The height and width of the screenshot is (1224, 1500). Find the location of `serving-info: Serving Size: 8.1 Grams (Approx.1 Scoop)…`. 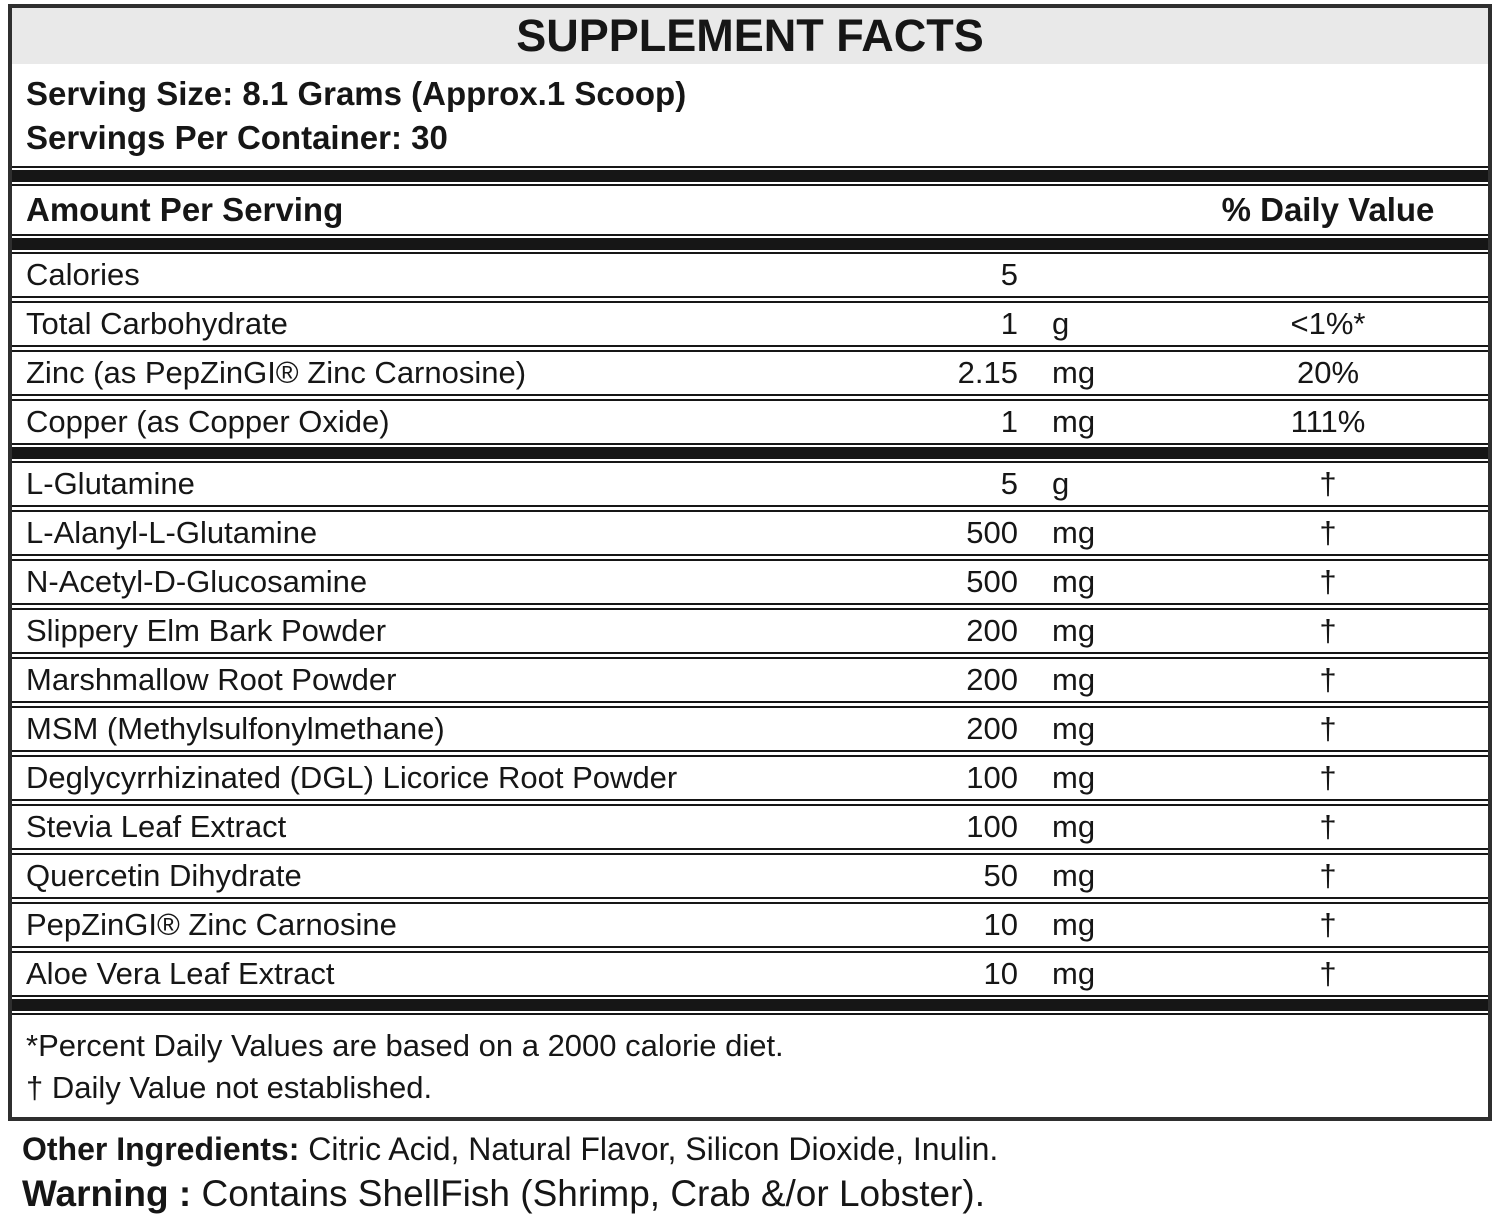

serving-info: Serving Size: 8.1 Grams (Approx.1 Scoop)… is located at coordinates (750, 115).